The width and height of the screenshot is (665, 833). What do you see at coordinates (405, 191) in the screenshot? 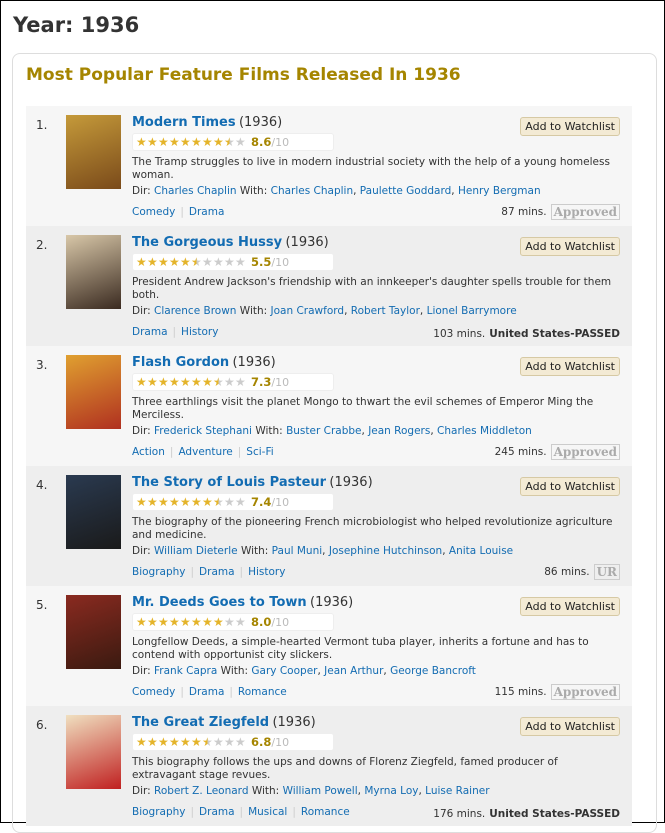
I see `cast-link: Paulette Goddard` at bounding box center [405, 191].